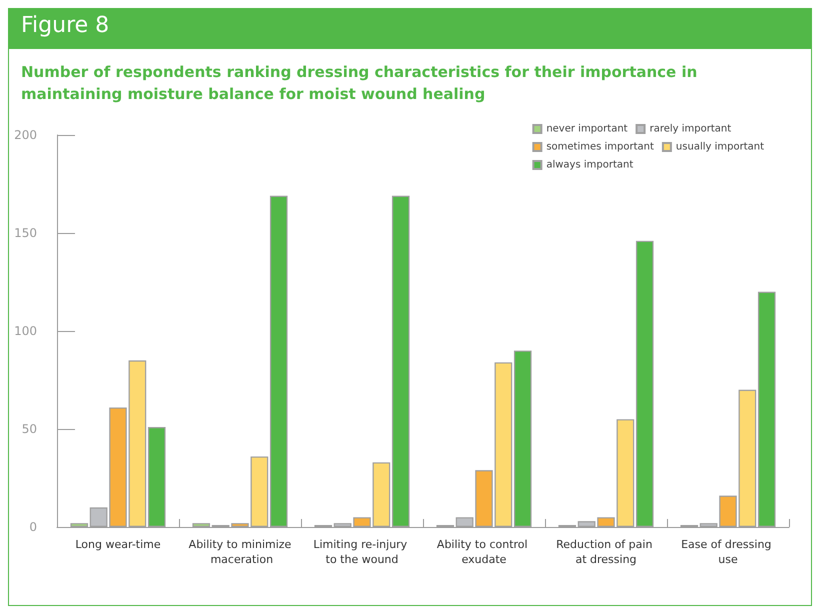 The height and width of the screenshot is (616, 822). I want to click on chart-subtitle: Number of respondents ranking dressing characteristics for their importance in maintaining moisture balance for moist wound healing, so click(359, 83).